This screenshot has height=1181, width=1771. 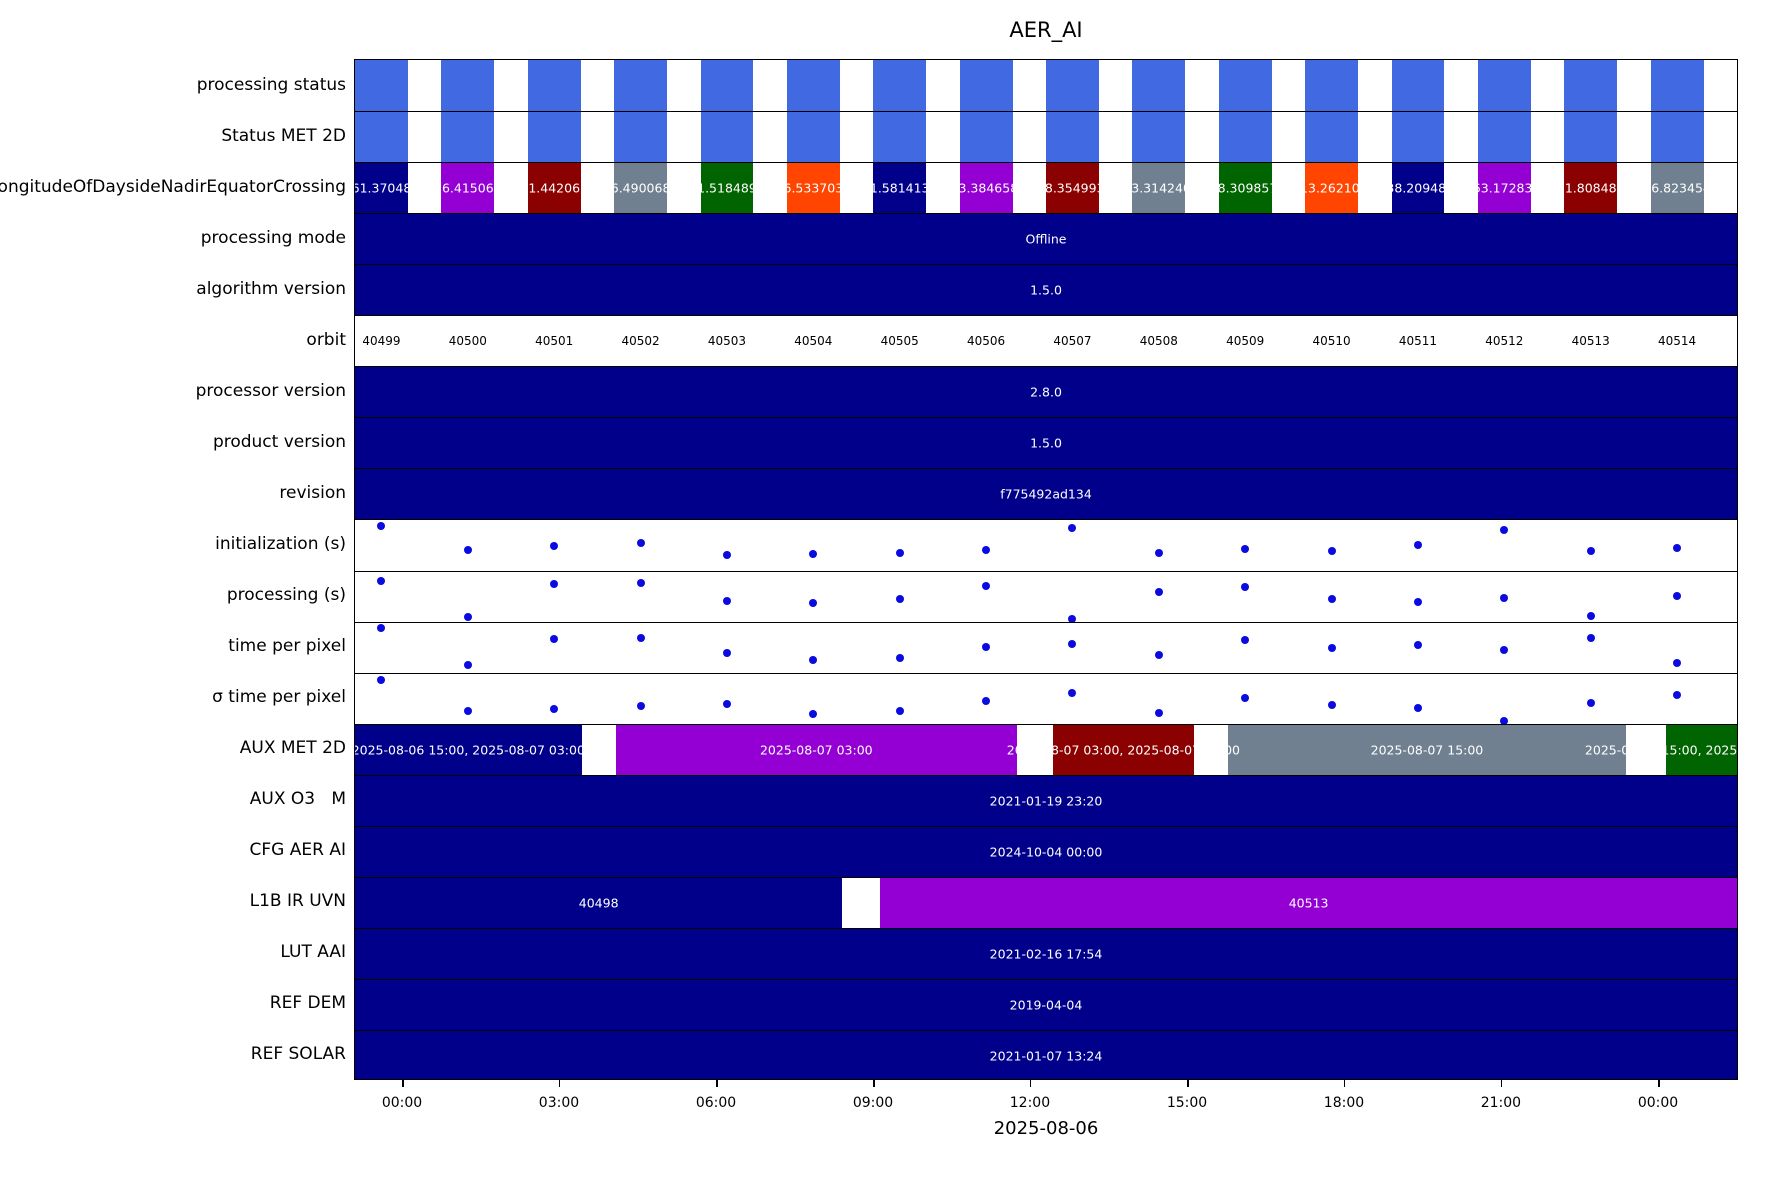 What do you see at coordinates (287, 646) in the screenshot?
I see `row-label-time-per-pixel: time per pixel` at bounding box center [287, 646].